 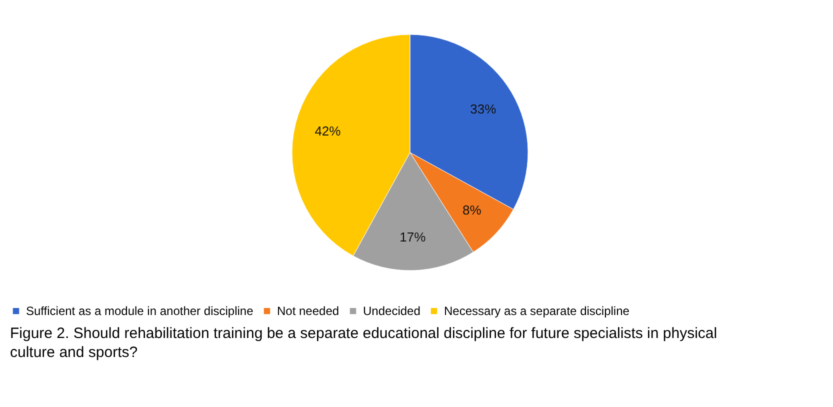 What do you see at coordinates (308, 311) in the screenshot?
I see `legend-label: Not needed` at bounding box center [308, 311].